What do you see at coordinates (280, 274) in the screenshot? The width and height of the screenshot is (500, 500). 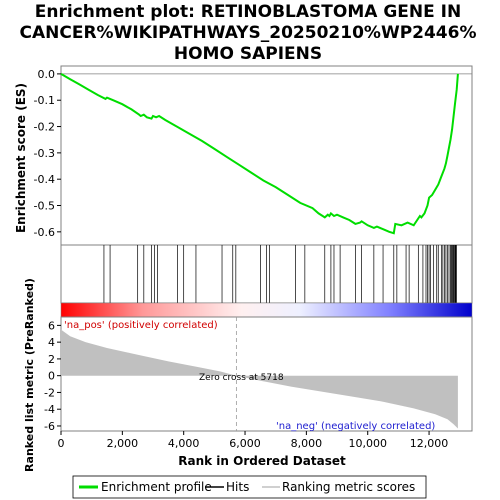 I see `hits-marks` at bounding box center [280, 274].